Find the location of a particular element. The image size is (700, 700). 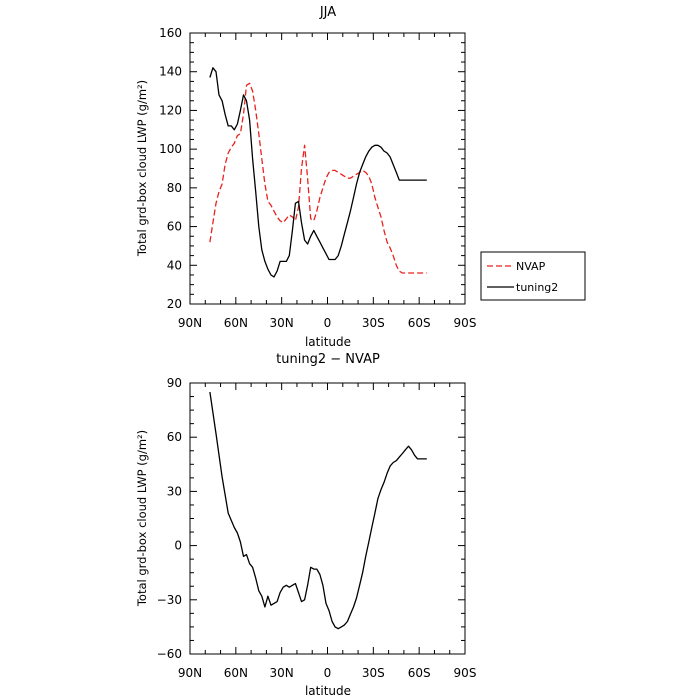

legend-label-nvap: NVAP is located at coordinates (531, 266).